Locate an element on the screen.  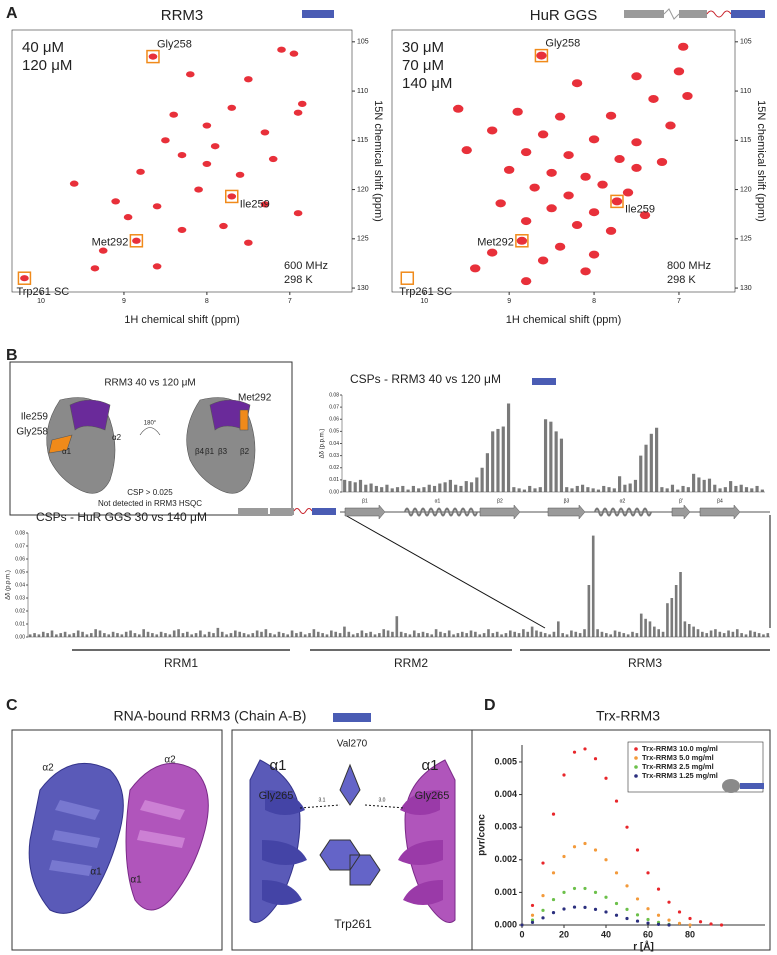
peak-label: Ile259 is located at coordinates (640, 209).